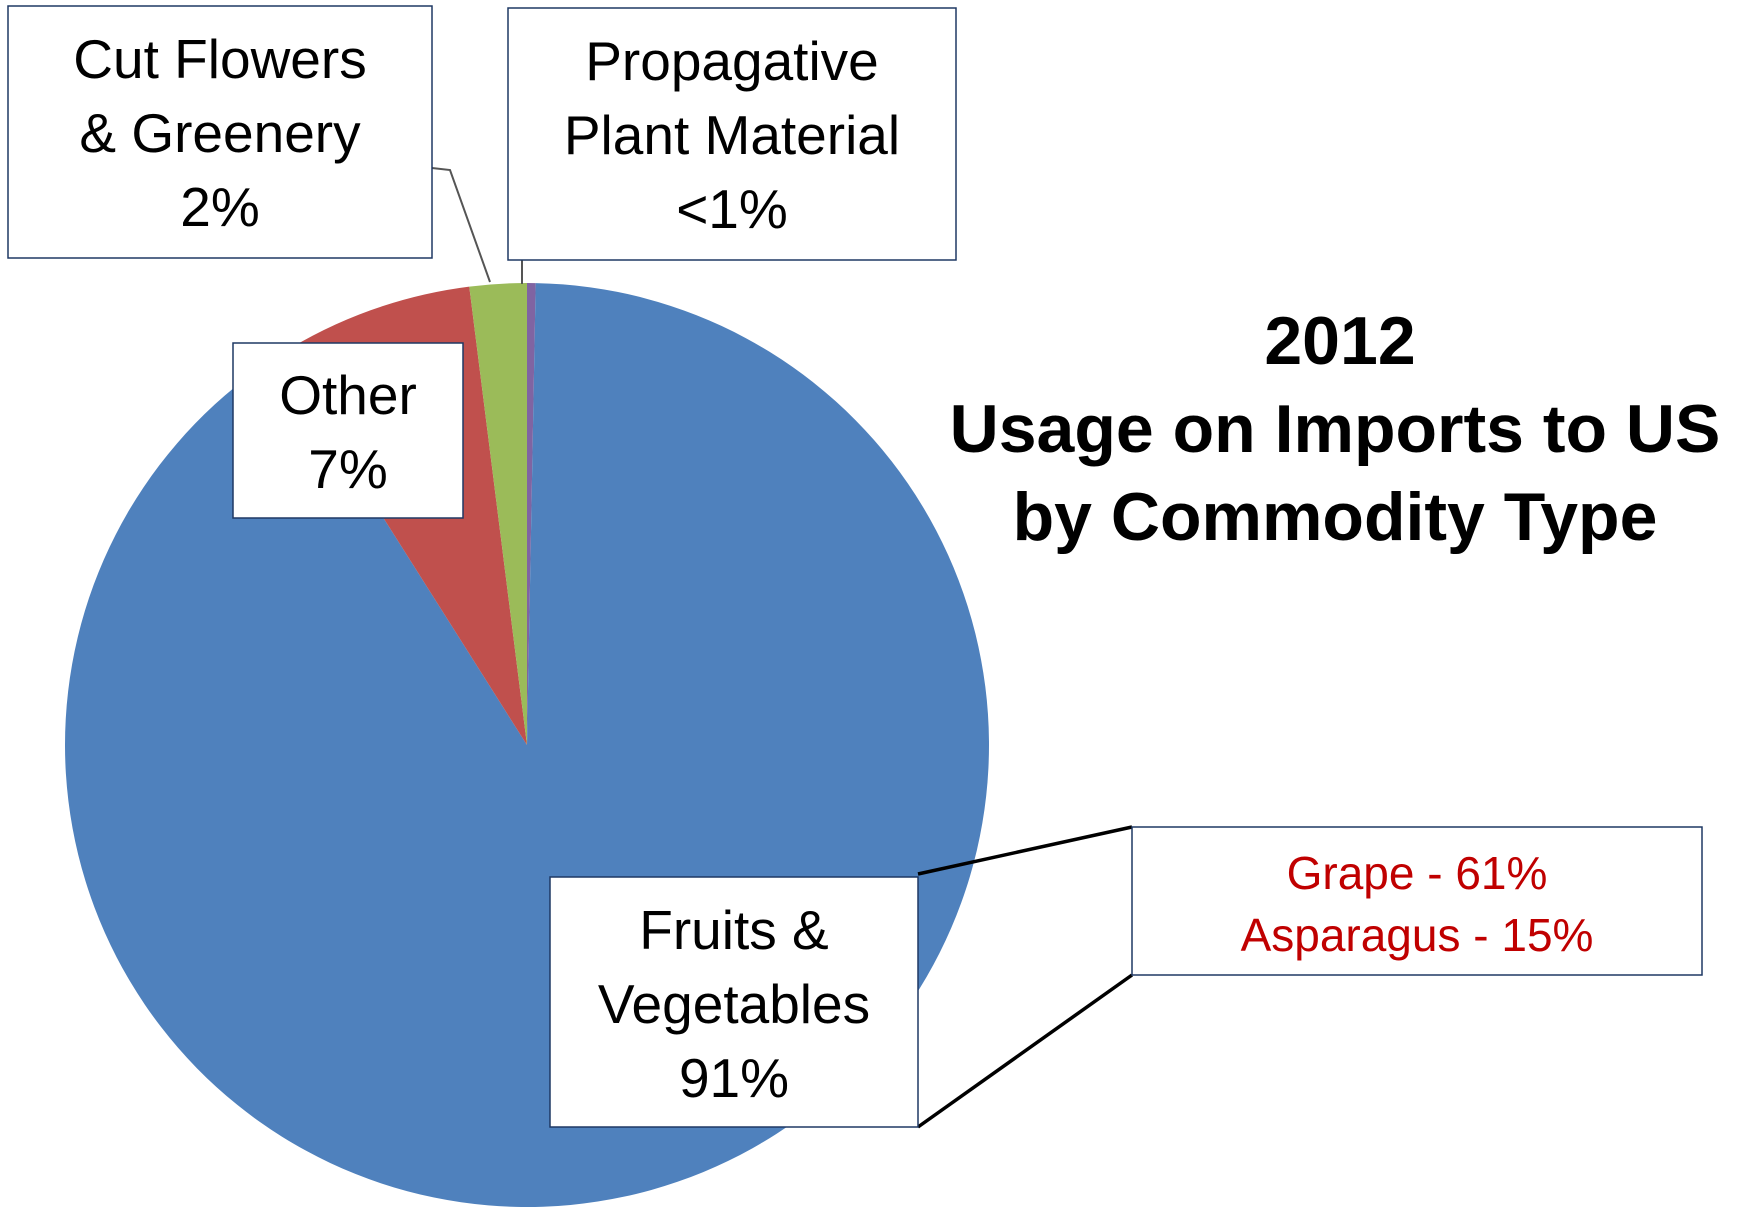 The height and width of the screenshot is (1207, 1763). Describe the element at coordinates (1417, 873) in the screenshot. I see `breakdown-item-grape: Grape - 61%` at that location.